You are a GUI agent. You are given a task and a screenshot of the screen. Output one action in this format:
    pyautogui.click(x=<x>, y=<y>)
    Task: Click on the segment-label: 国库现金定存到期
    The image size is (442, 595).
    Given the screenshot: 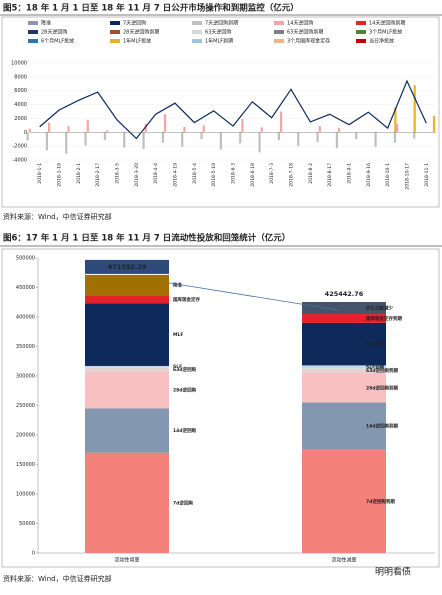 What is the action you would take?
    pyautogui.click(x=384, y=318)
    